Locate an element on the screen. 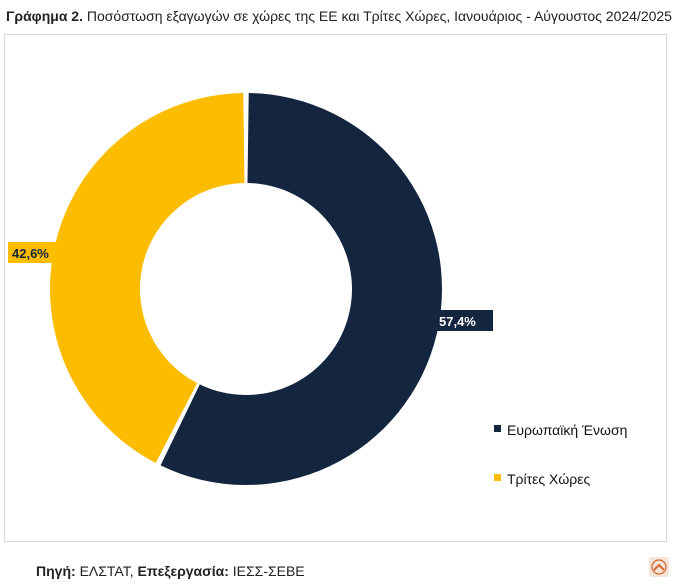 The image size is (680, 586). source-note: Πηγή: ΕΛΣΤΑΤ, Επεξεργασία: ΙΕΣΣ-ΣΕΒΕ is located at coordinates (170, 571).